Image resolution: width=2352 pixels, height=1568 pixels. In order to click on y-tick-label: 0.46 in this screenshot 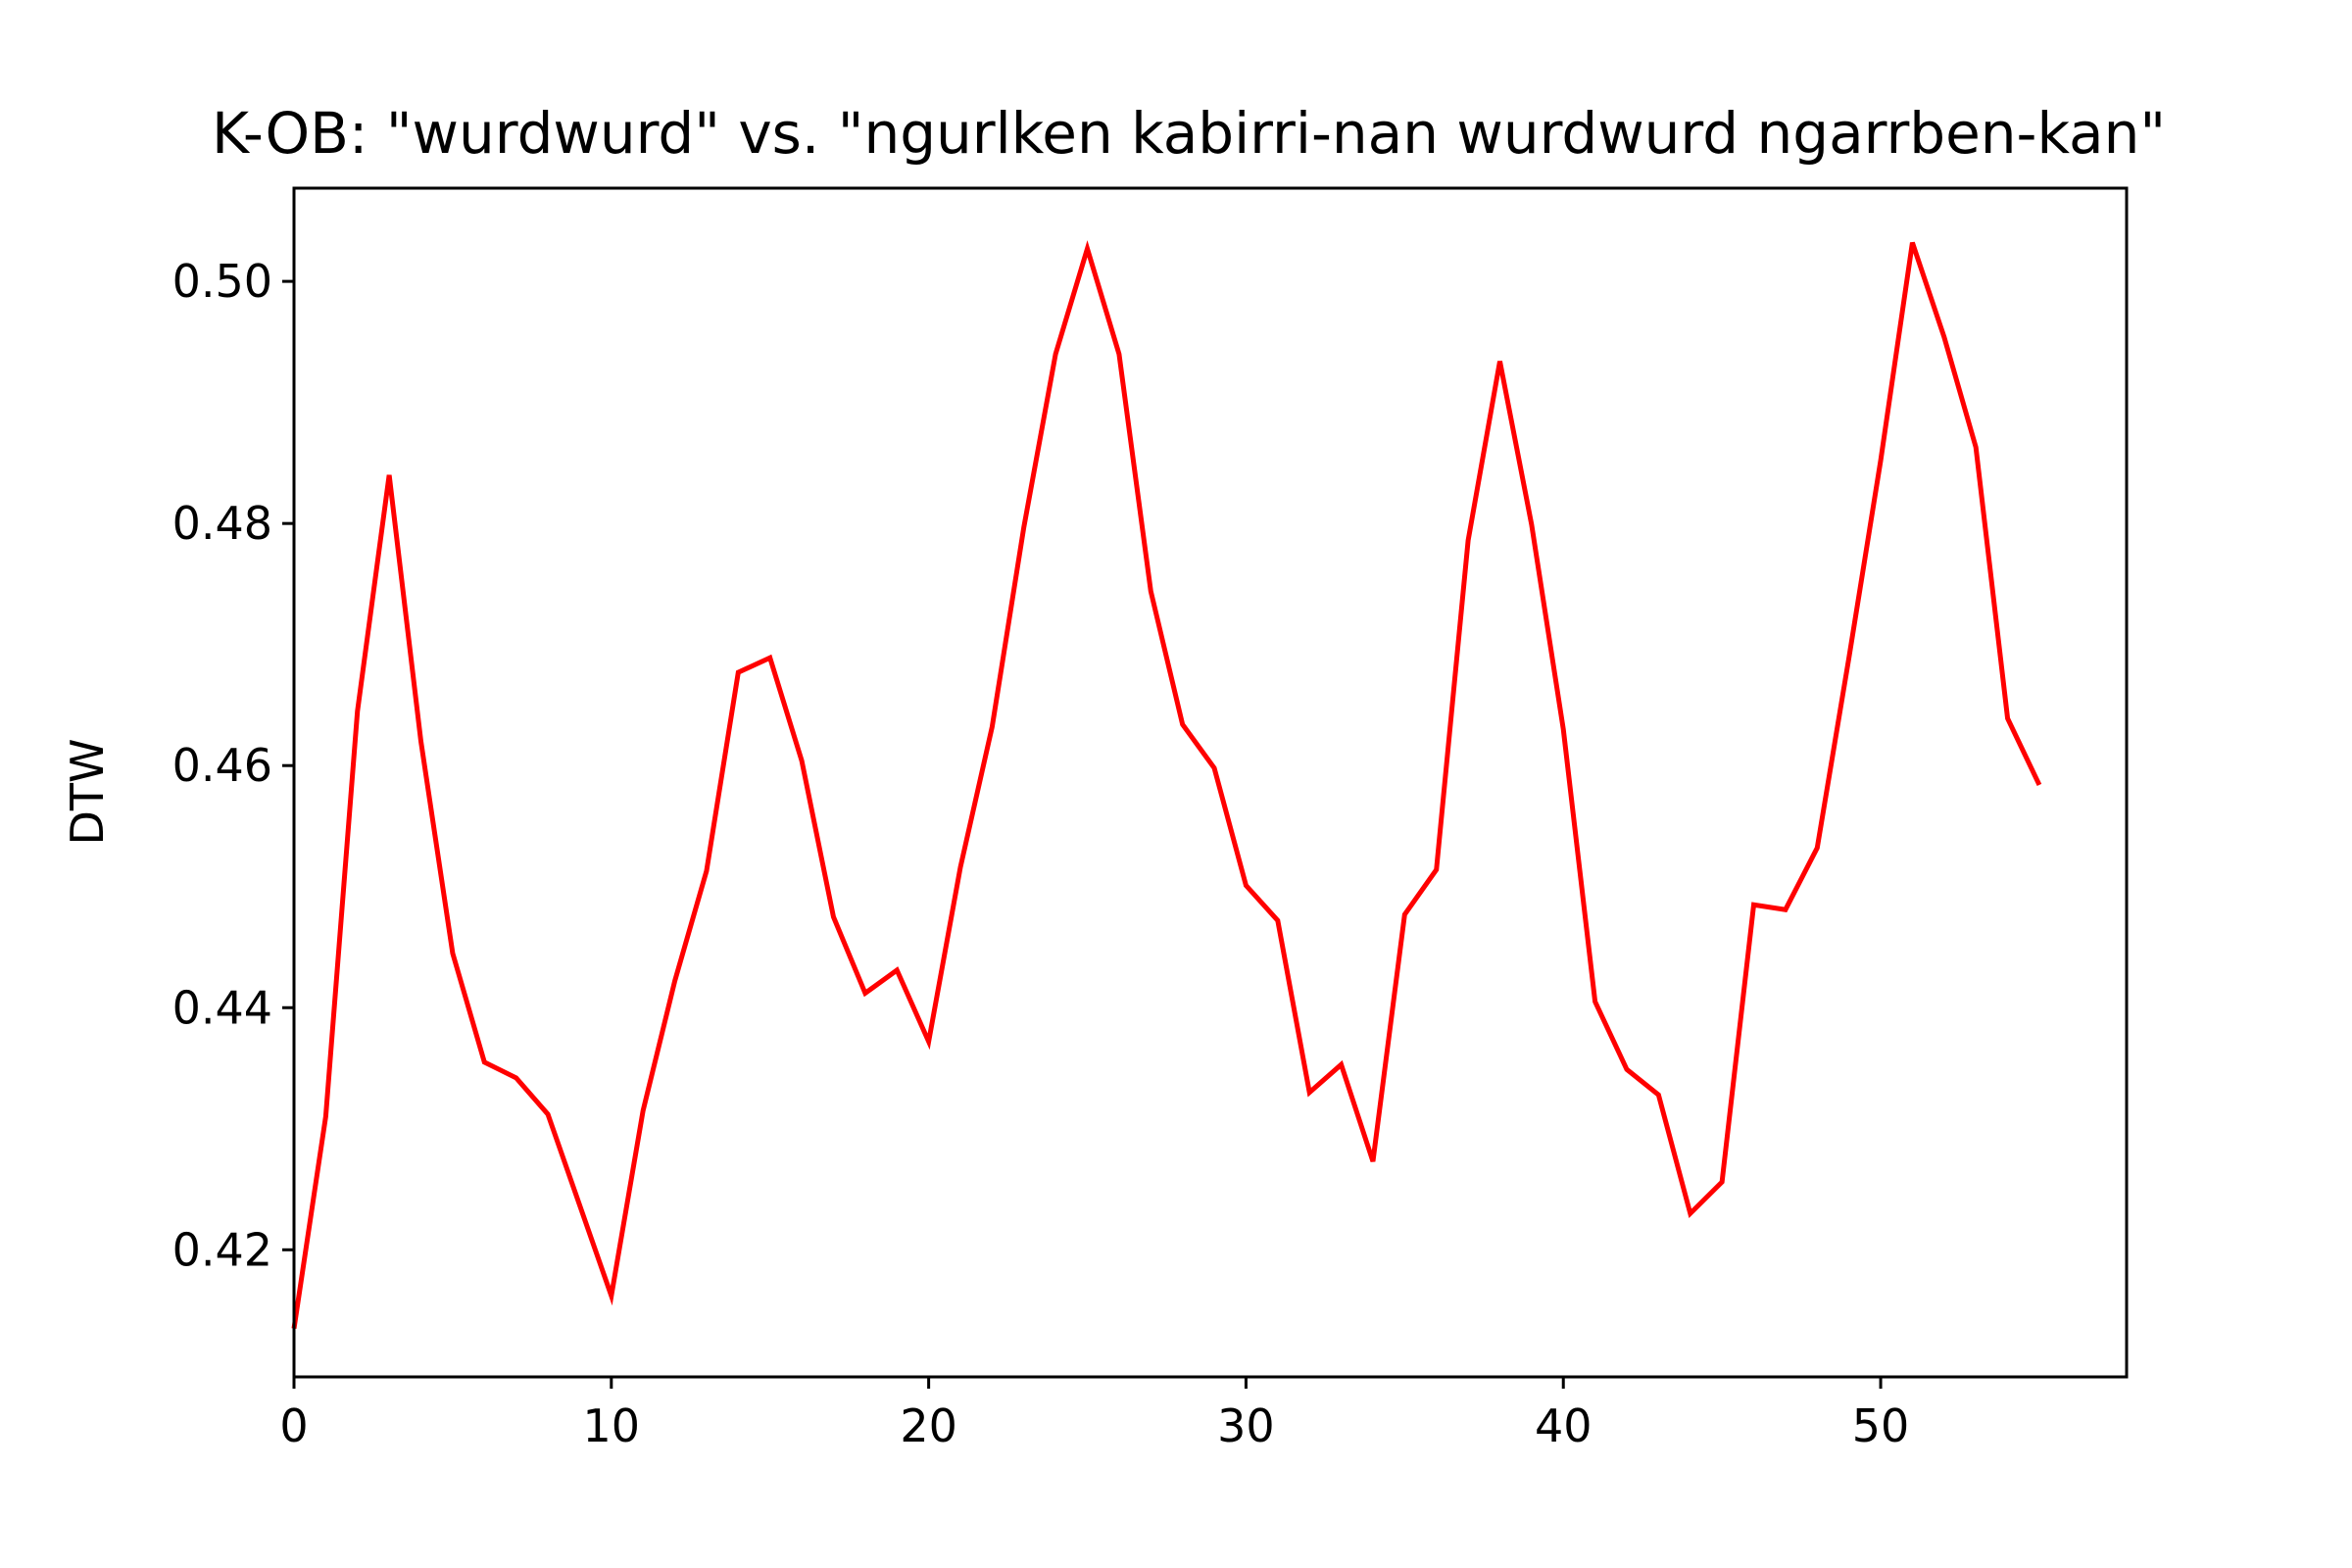, I will do `click(222, 765)`.